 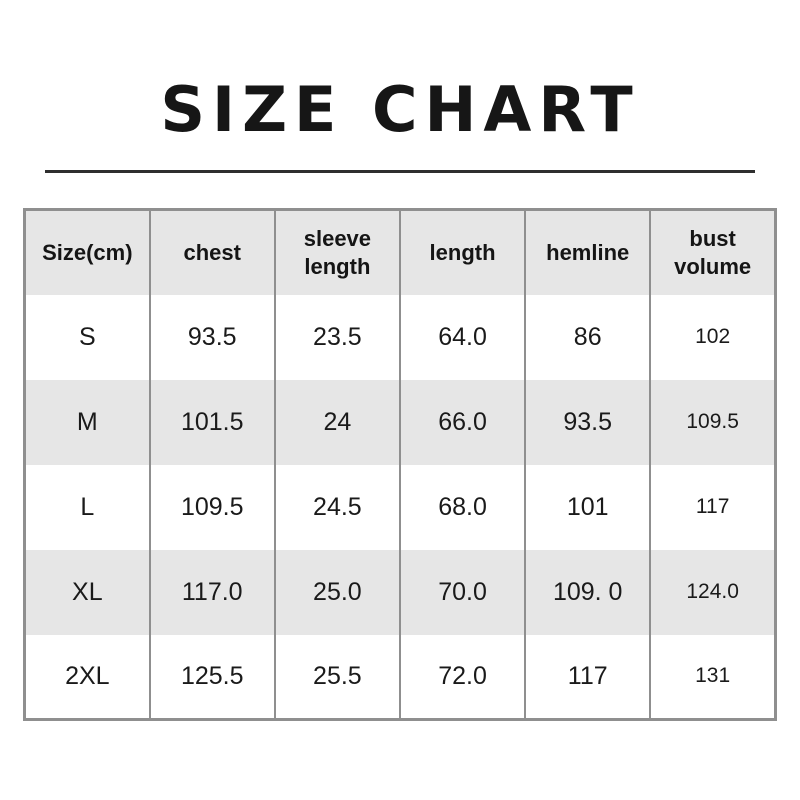 What do you see at coordinates (588, 252) in the screenshot?
I see `column-header: hemline` at bounding box center [588, 252].